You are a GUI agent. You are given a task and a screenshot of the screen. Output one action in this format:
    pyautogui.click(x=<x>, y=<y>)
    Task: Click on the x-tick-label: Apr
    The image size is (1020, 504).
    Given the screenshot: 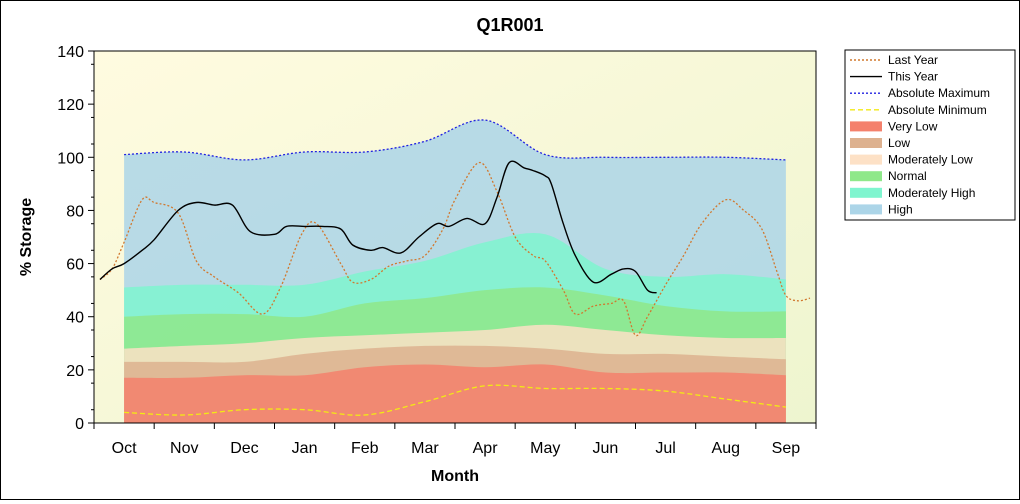 What is the action you would take?
    pyautogui.click(x=486, y=448)
    